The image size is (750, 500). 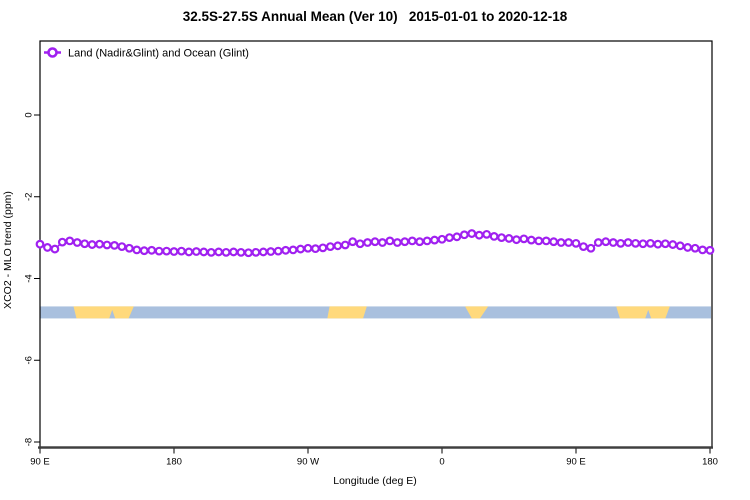 I want to click on y-tick-label: 0, so click(x=29, y=114).